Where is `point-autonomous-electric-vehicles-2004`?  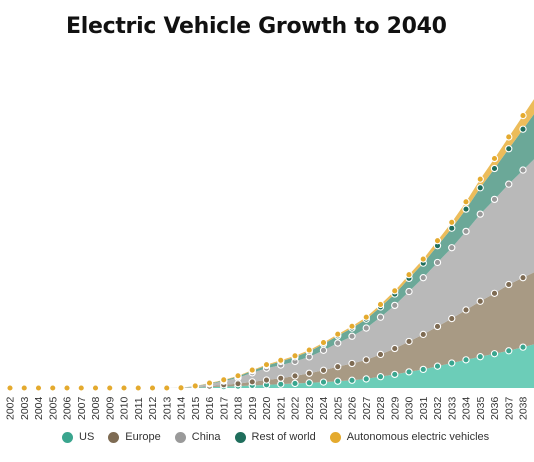 point-autonomous-electric-vehicles-2004 is located at coordinates (38, 388).